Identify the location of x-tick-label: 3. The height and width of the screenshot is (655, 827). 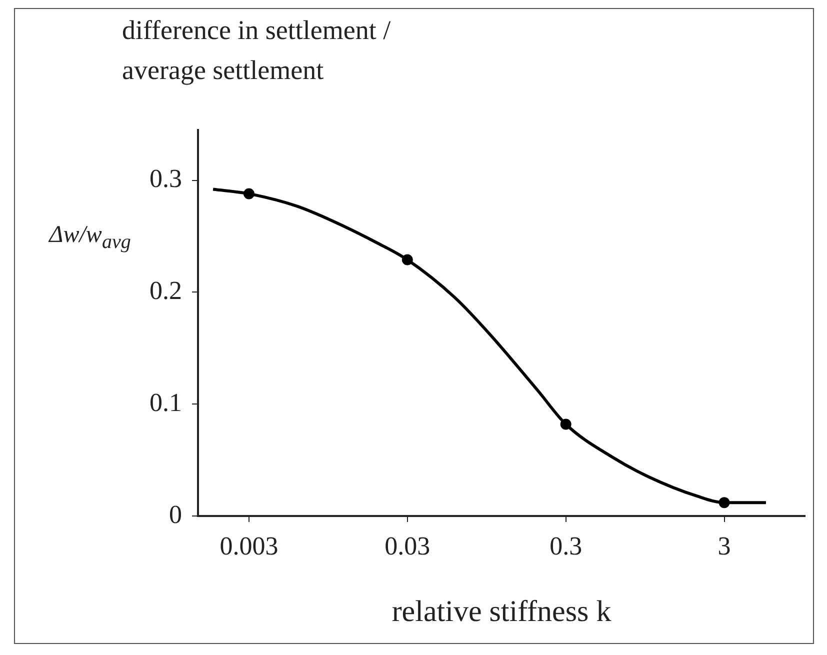
(724, 545).